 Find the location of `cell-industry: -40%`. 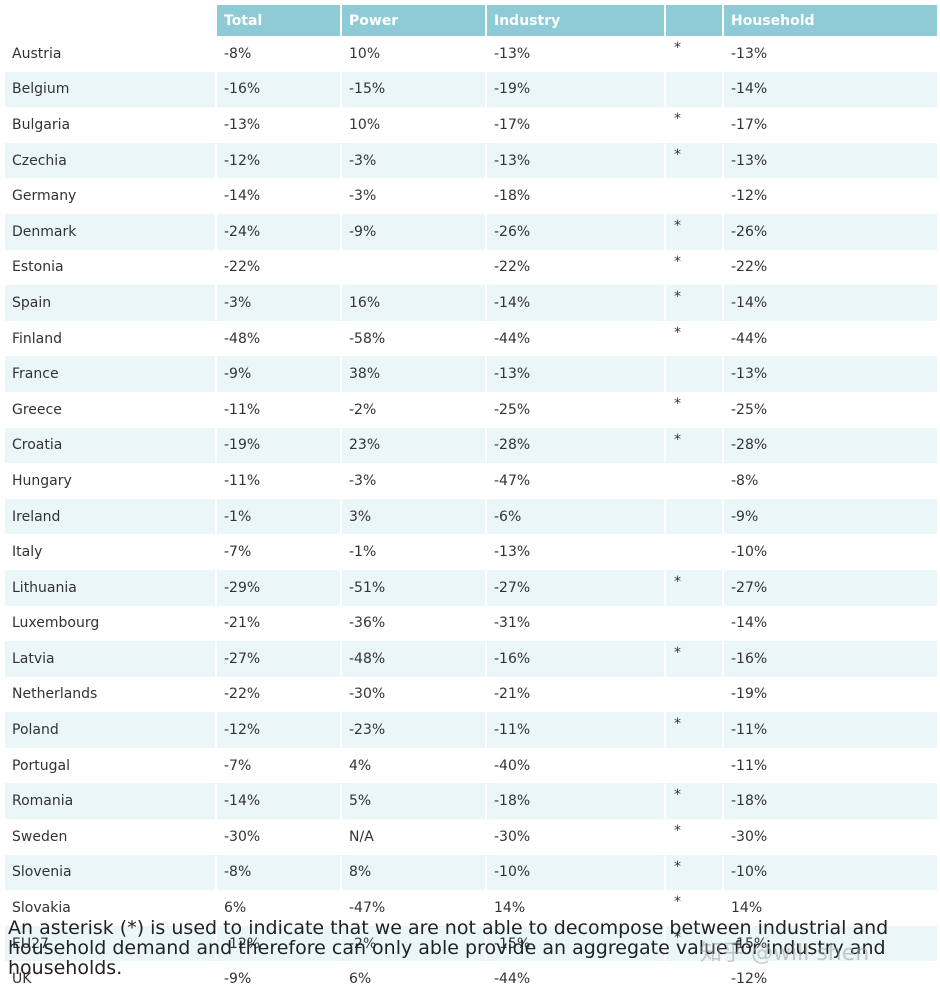

cell-industry: -40% is located at coordinates (574, 765).